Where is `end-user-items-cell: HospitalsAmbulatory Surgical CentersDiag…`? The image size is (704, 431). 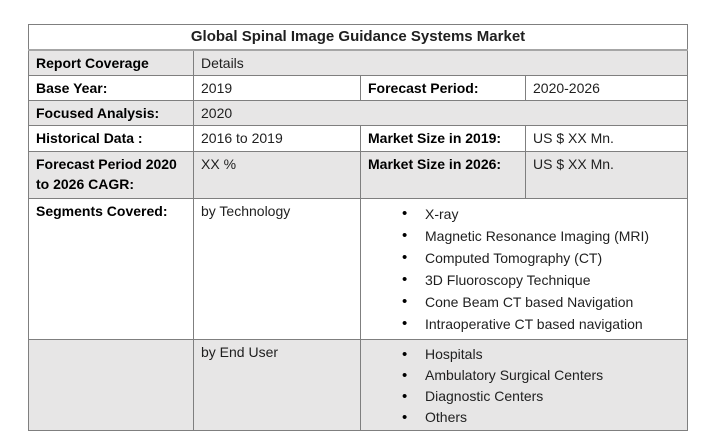
end-user-items-cell: HospitalsAmbulatory Surgical CentersDiag… is located at coordinates (524, 385).